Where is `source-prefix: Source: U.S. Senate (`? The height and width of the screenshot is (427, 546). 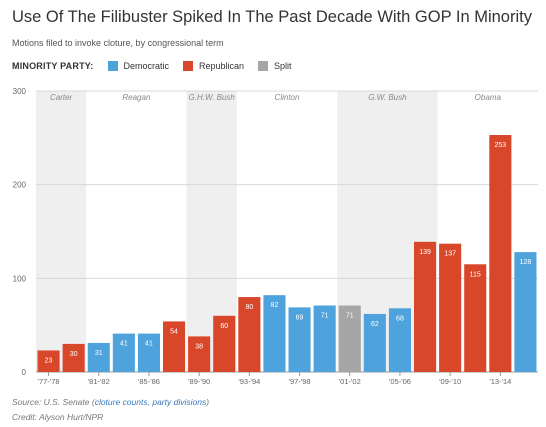
source-prefix: Source: U.S. Senate ( is located at coordinates (53, 402).